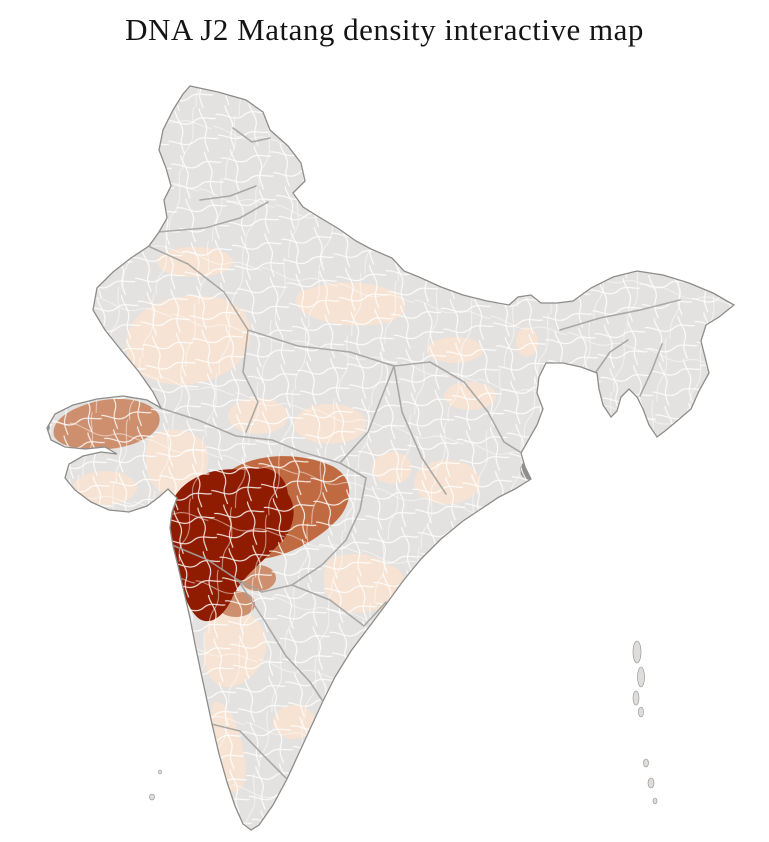 This screenshot has height=842, width=769. I want to click on lakshadweep-islands, so click(155, 785).